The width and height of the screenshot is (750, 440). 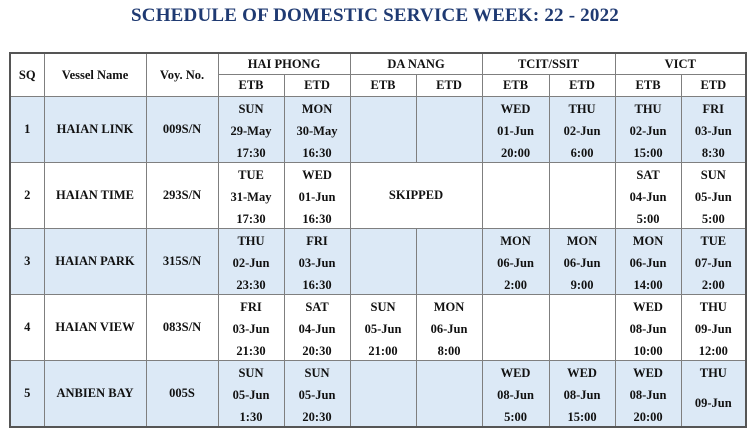 What do you see at coordinates (449, 327) in the screenshot?
I see `time-cell: MON 06-Jun 8:00` at bounding box center [449, 327].